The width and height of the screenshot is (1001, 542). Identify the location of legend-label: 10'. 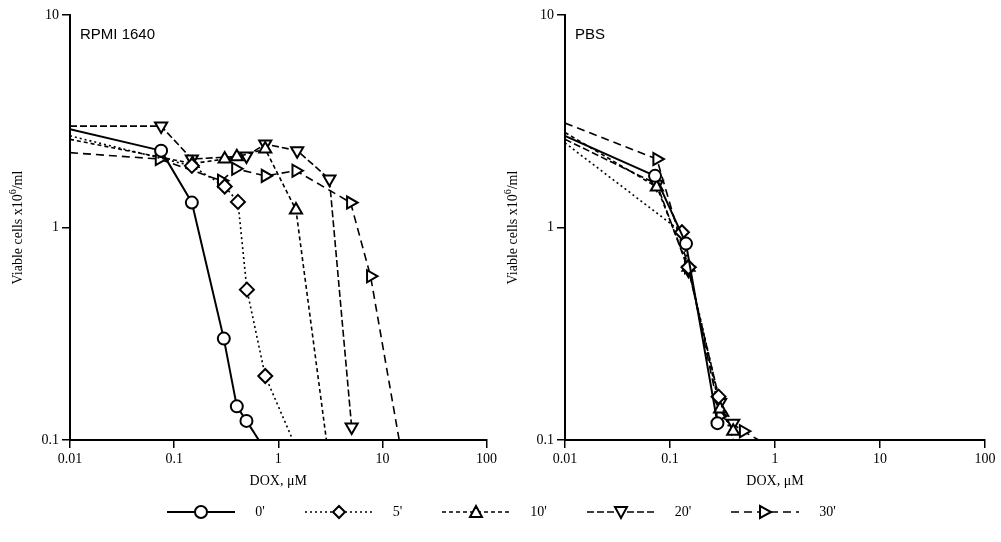
(538, 512).